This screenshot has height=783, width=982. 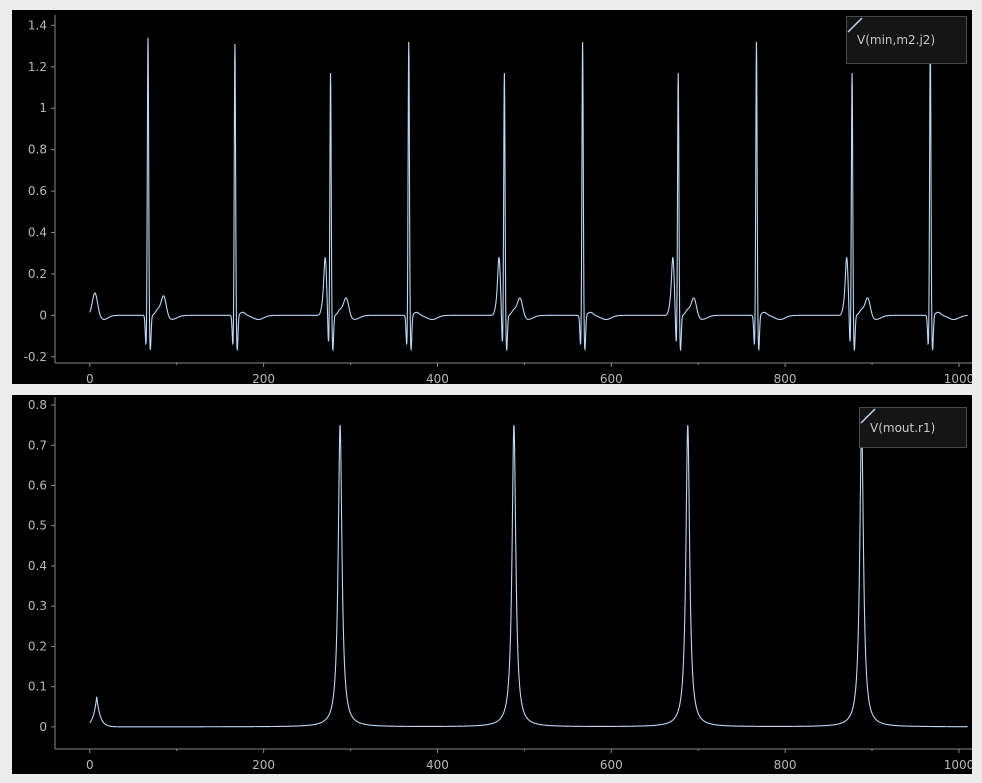 I want to click on y-tick-label: 0.3, so click(x=37, y=606).